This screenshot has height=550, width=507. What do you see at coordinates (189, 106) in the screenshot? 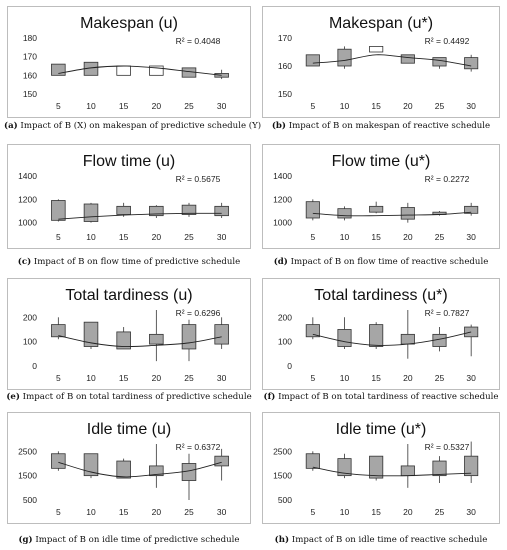
I see `chart-0-xtick: 25` at bounding box center [189, 106].